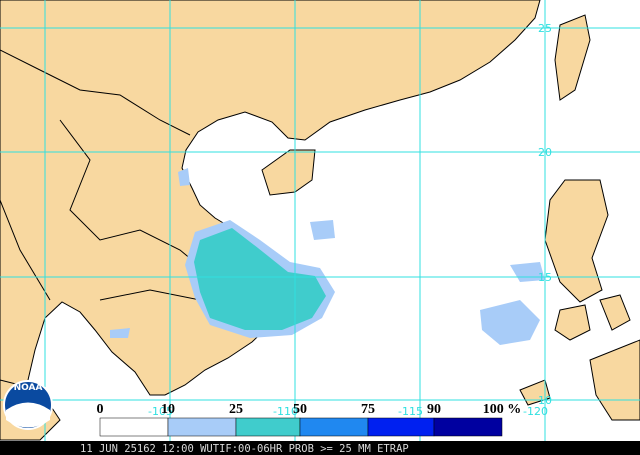 The width and height of the screenshot is (640, 455). Describe the element at coordinates (576, 241) in the screenshot. I see `luzon` at that location.